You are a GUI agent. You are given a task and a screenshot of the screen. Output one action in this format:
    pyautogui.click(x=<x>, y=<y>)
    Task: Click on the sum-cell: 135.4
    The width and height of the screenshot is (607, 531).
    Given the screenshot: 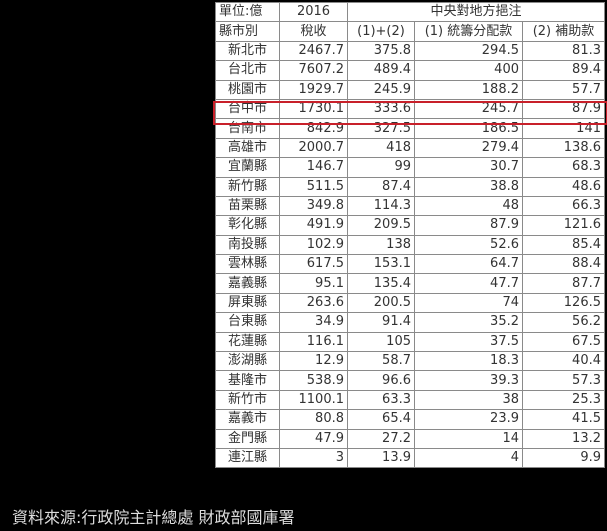 What is the action you would take?
    pyautogui.click(x=381, y=283)
    